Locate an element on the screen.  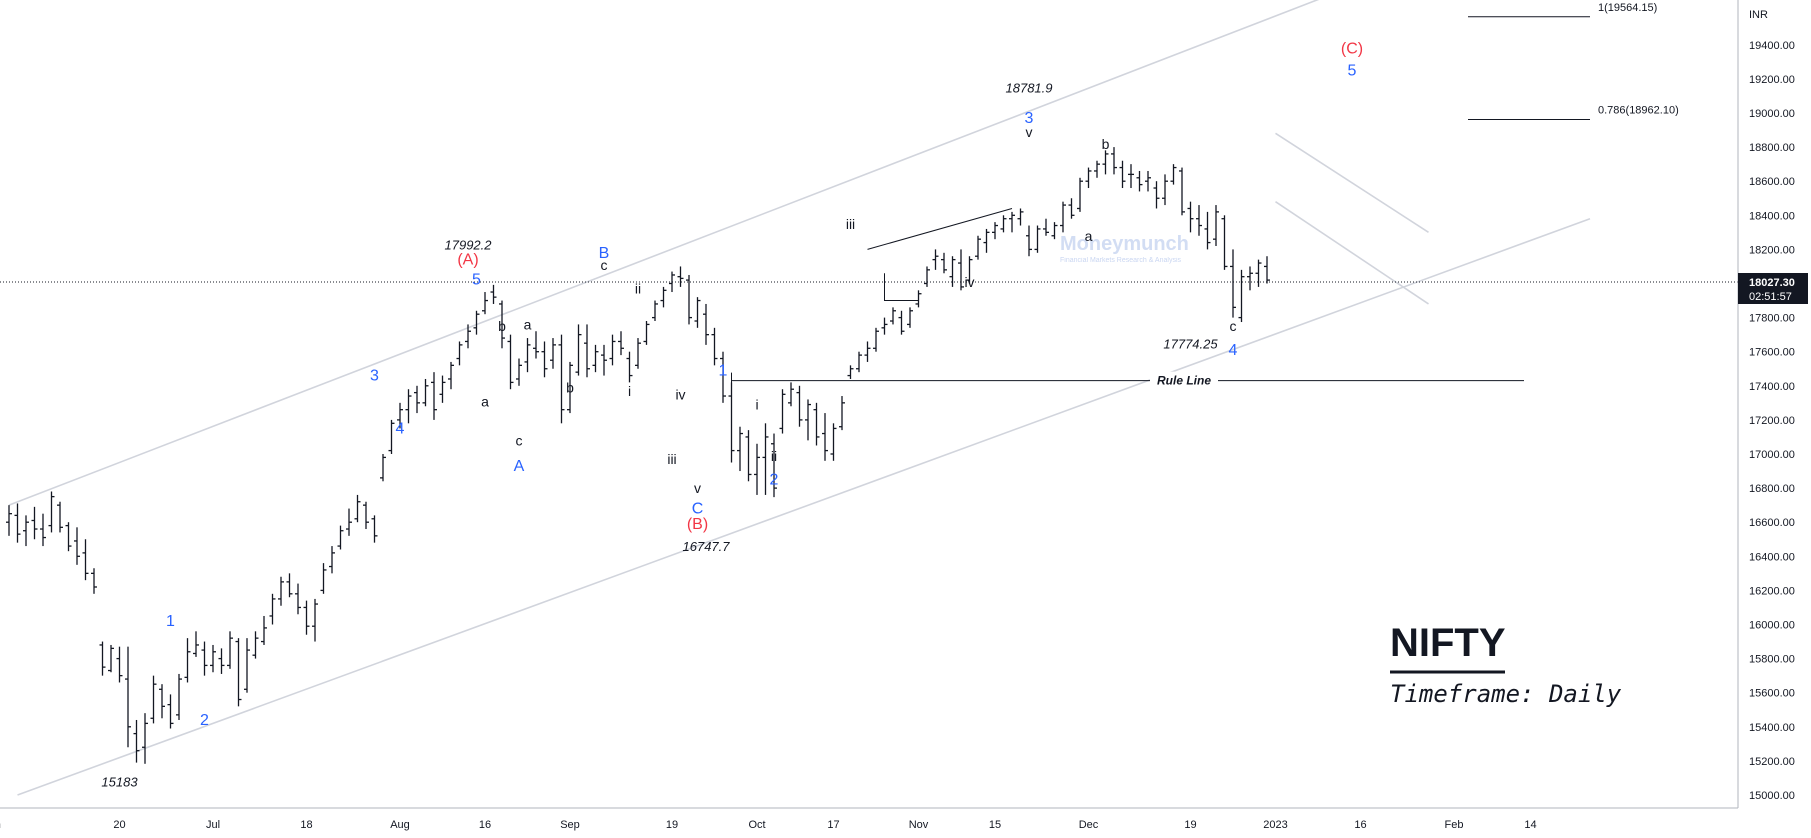
ending-channel-bottom is located at coordinates (1352, 252).